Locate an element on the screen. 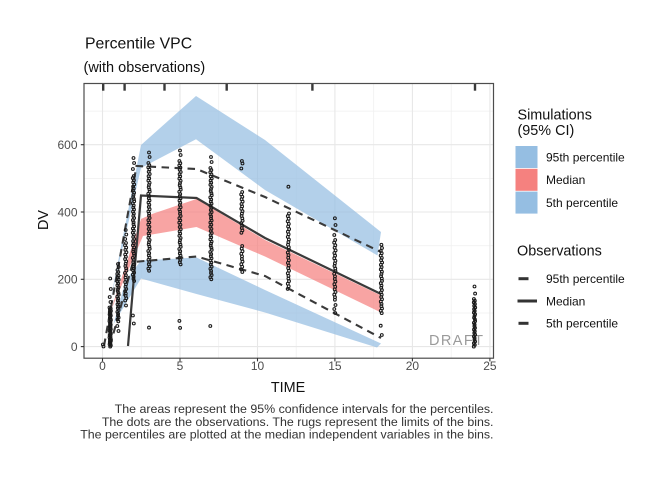 This screenshot has width=672, height=480. svg-text: TIME is located at coordinates (288, 388).